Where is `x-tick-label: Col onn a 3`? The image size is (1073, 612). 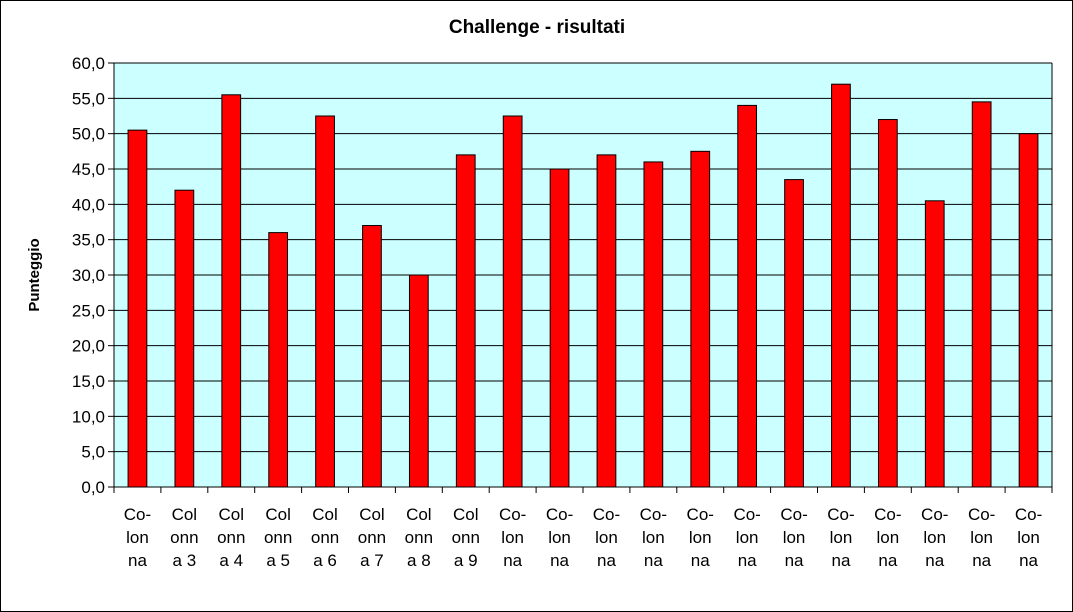 x-tick-label: Col onn a 3 is located at coordinates (184, 537).